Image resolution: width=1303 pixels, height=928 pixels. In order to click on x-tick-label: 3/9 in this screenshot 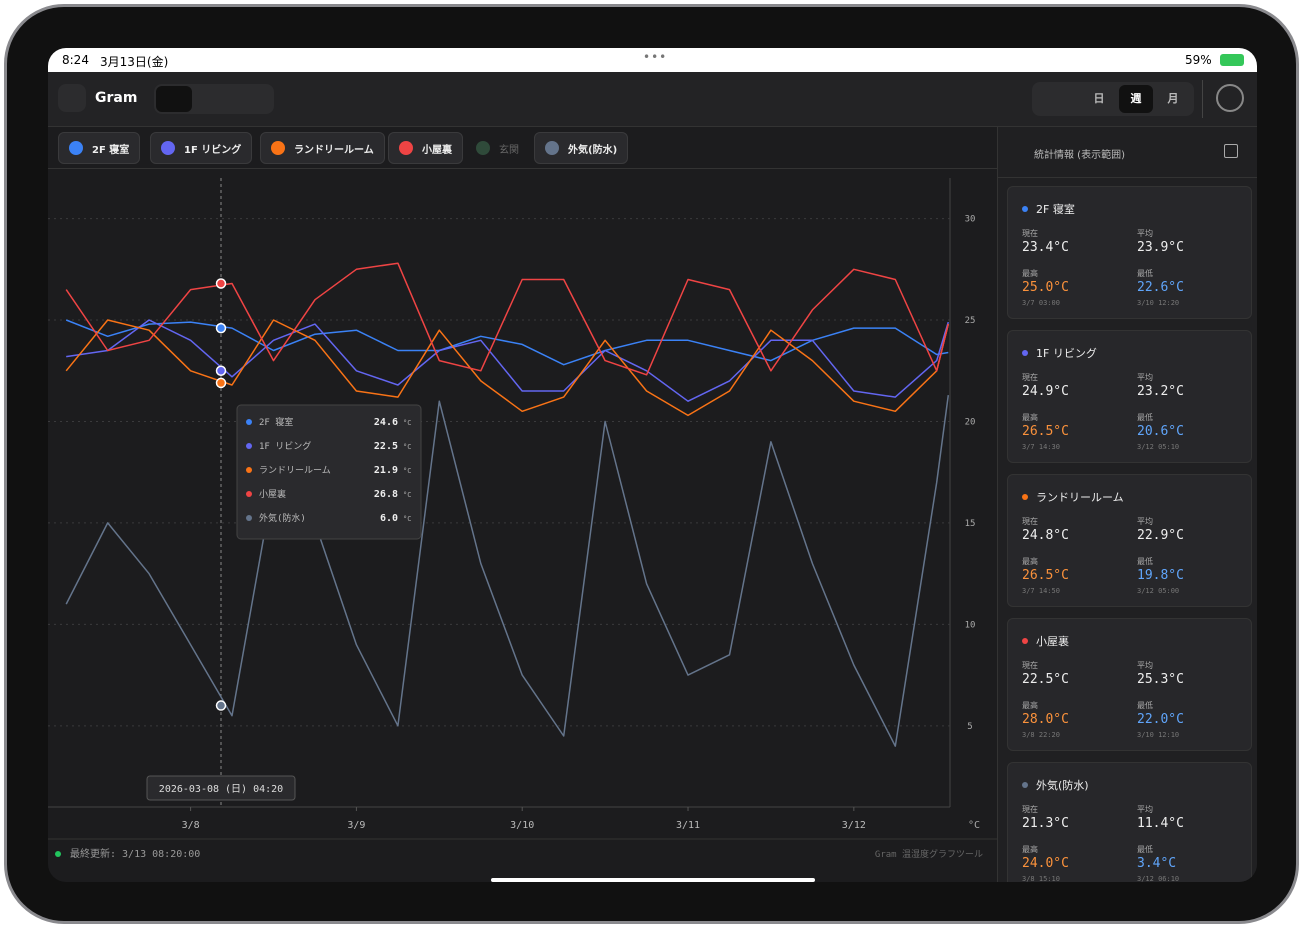, I will do `click(356, 825)`.